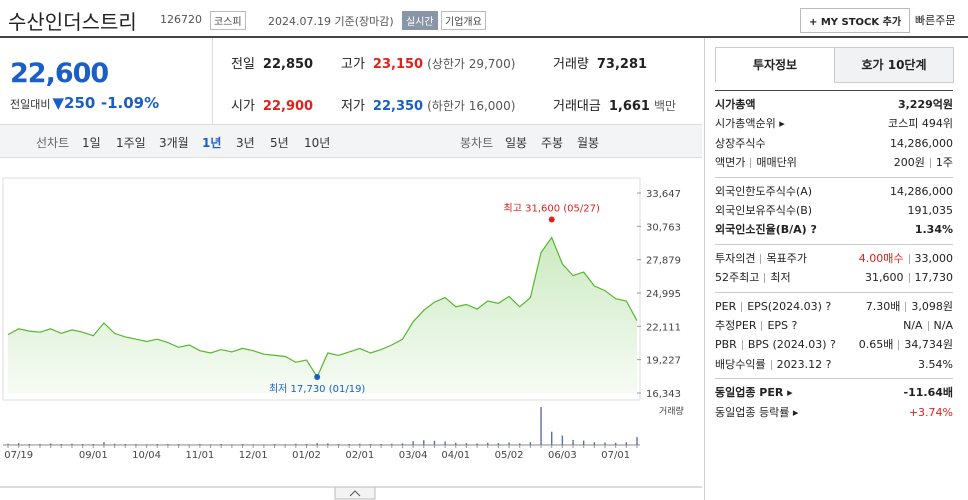 The image size is (968, 500). Describe the element at coordinates (834, 258) in the screenshot. I see `info-row: 투자의견 목표주가 4.00매수 33,000` at that location.